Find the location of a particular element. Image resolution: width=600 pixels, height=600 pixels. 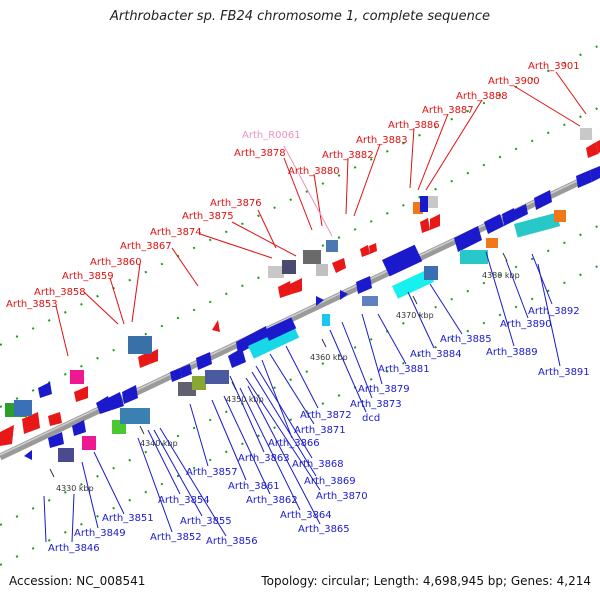

gene-label: Arth_3871 is located at coordinates (320, 430).